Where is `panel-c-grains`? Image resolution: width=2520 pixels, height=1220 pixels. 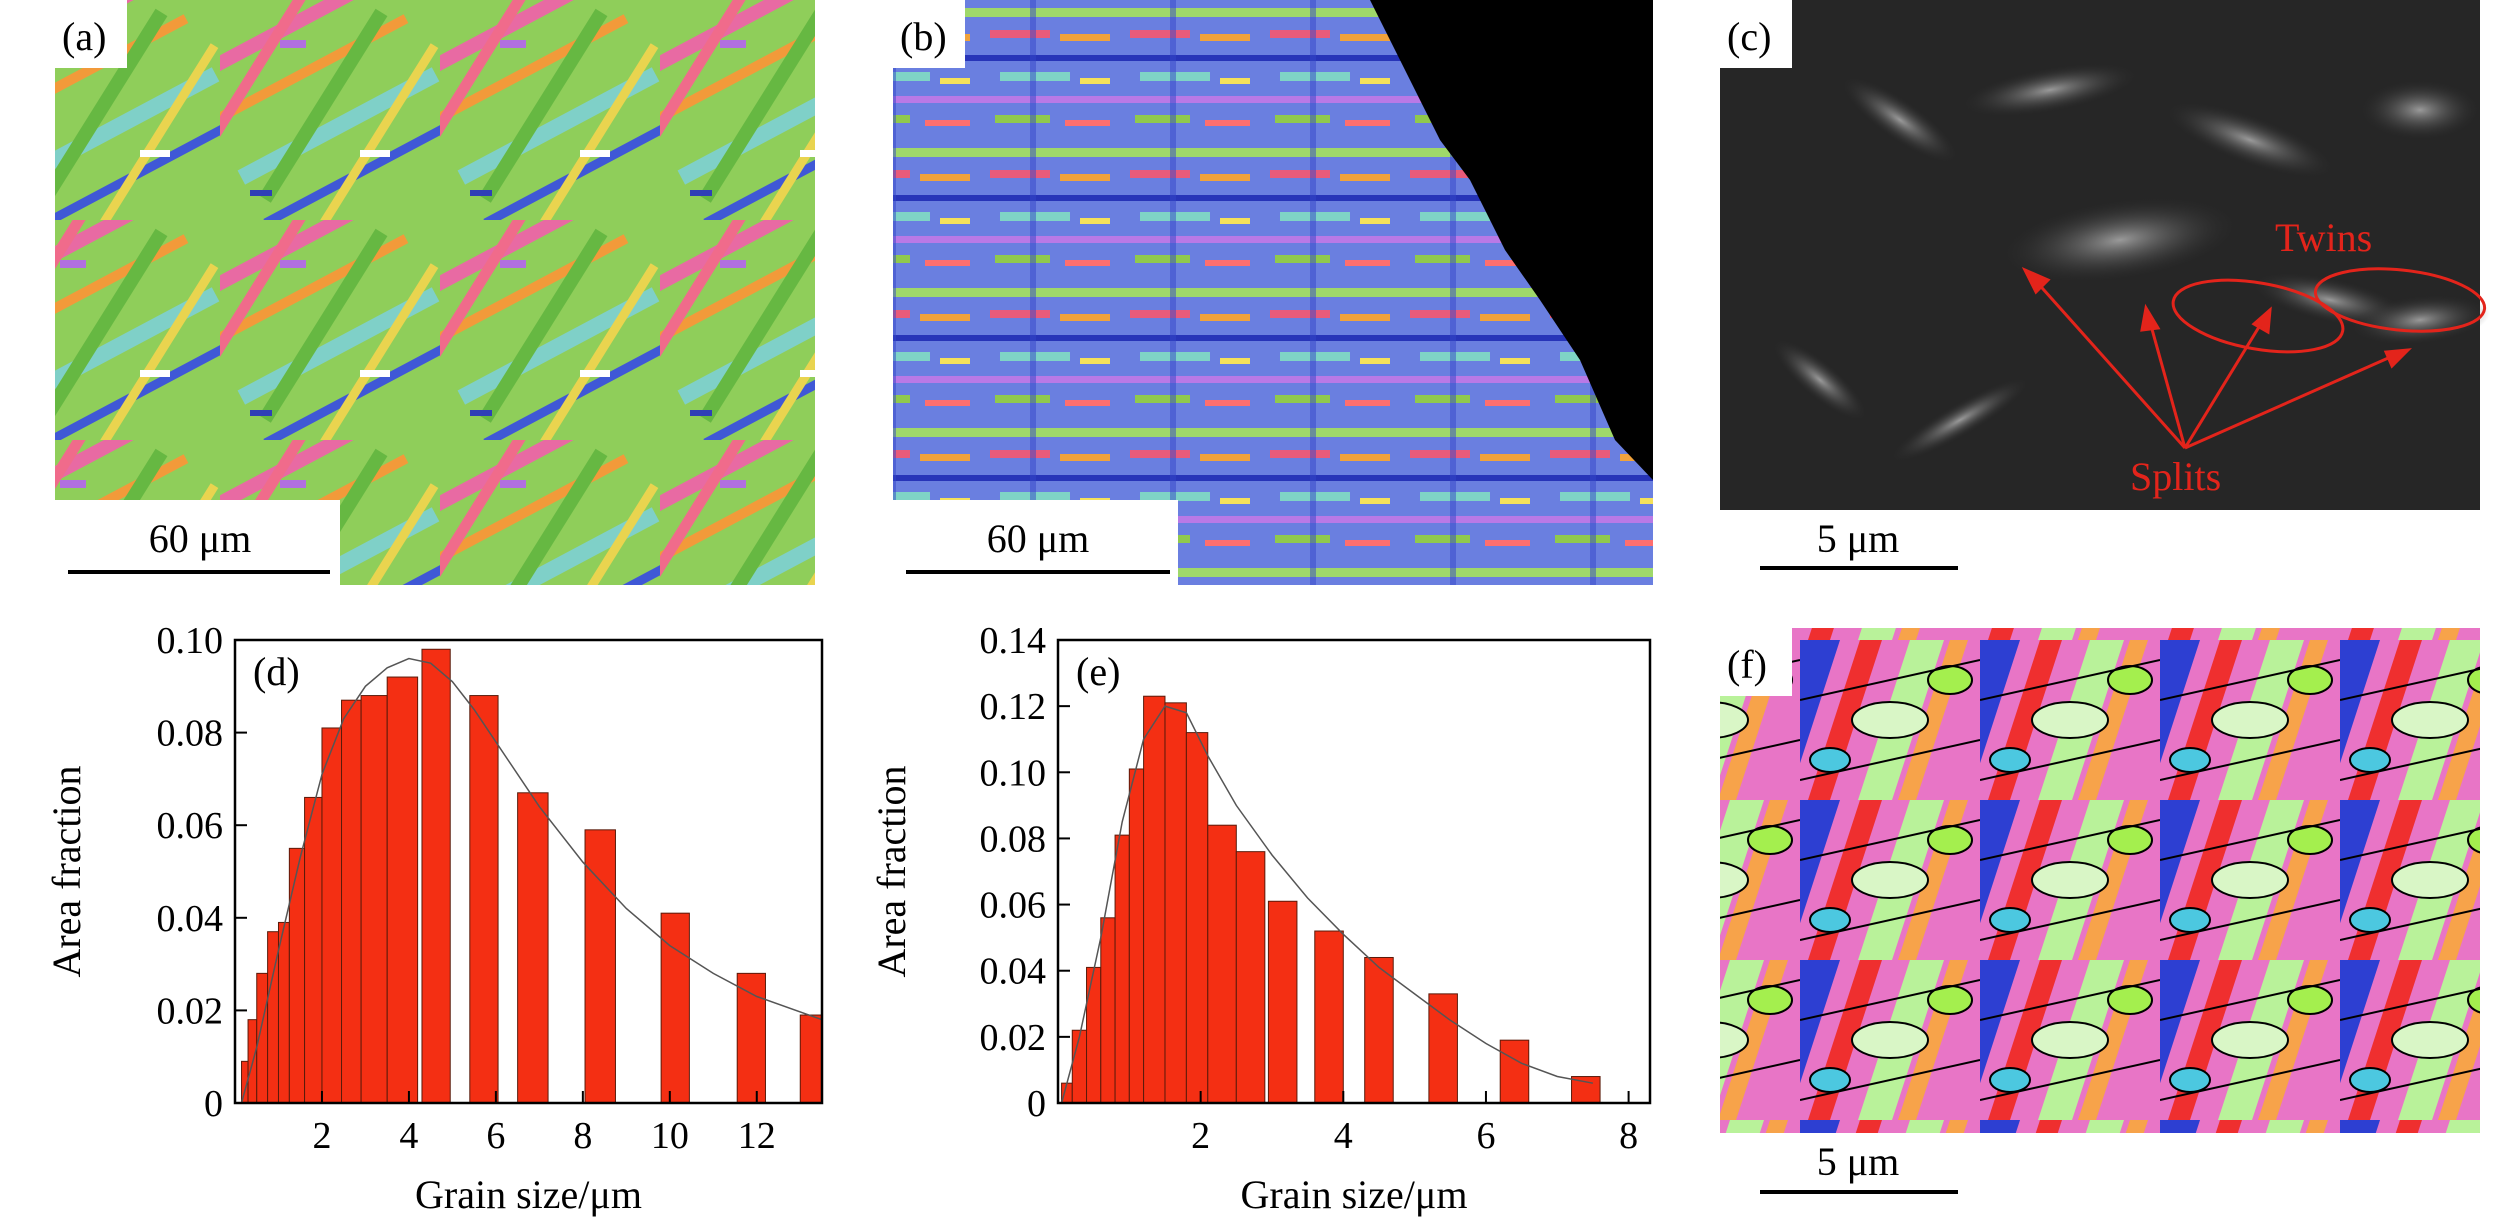 panel-c-grains is located at coordinates (2131, 263).